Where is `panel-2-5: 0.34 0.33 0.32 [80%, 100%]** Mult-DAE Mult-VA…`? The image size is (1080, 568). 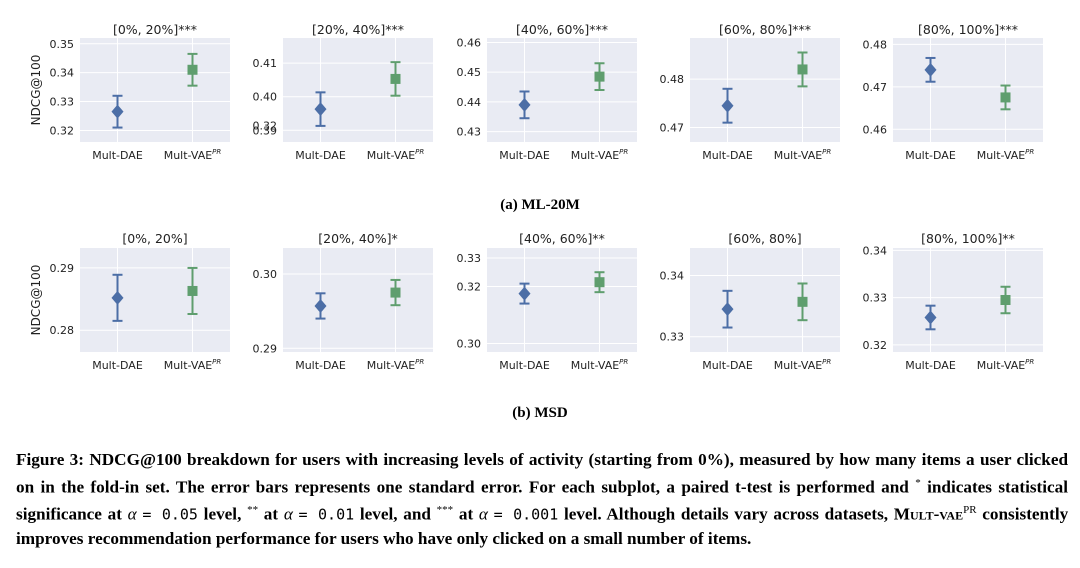 panel-2-5: 0.34 0.33 0.32 [80%, 100%]** Mult-DAE Mult-VA… is located at coordinates (953, 301).